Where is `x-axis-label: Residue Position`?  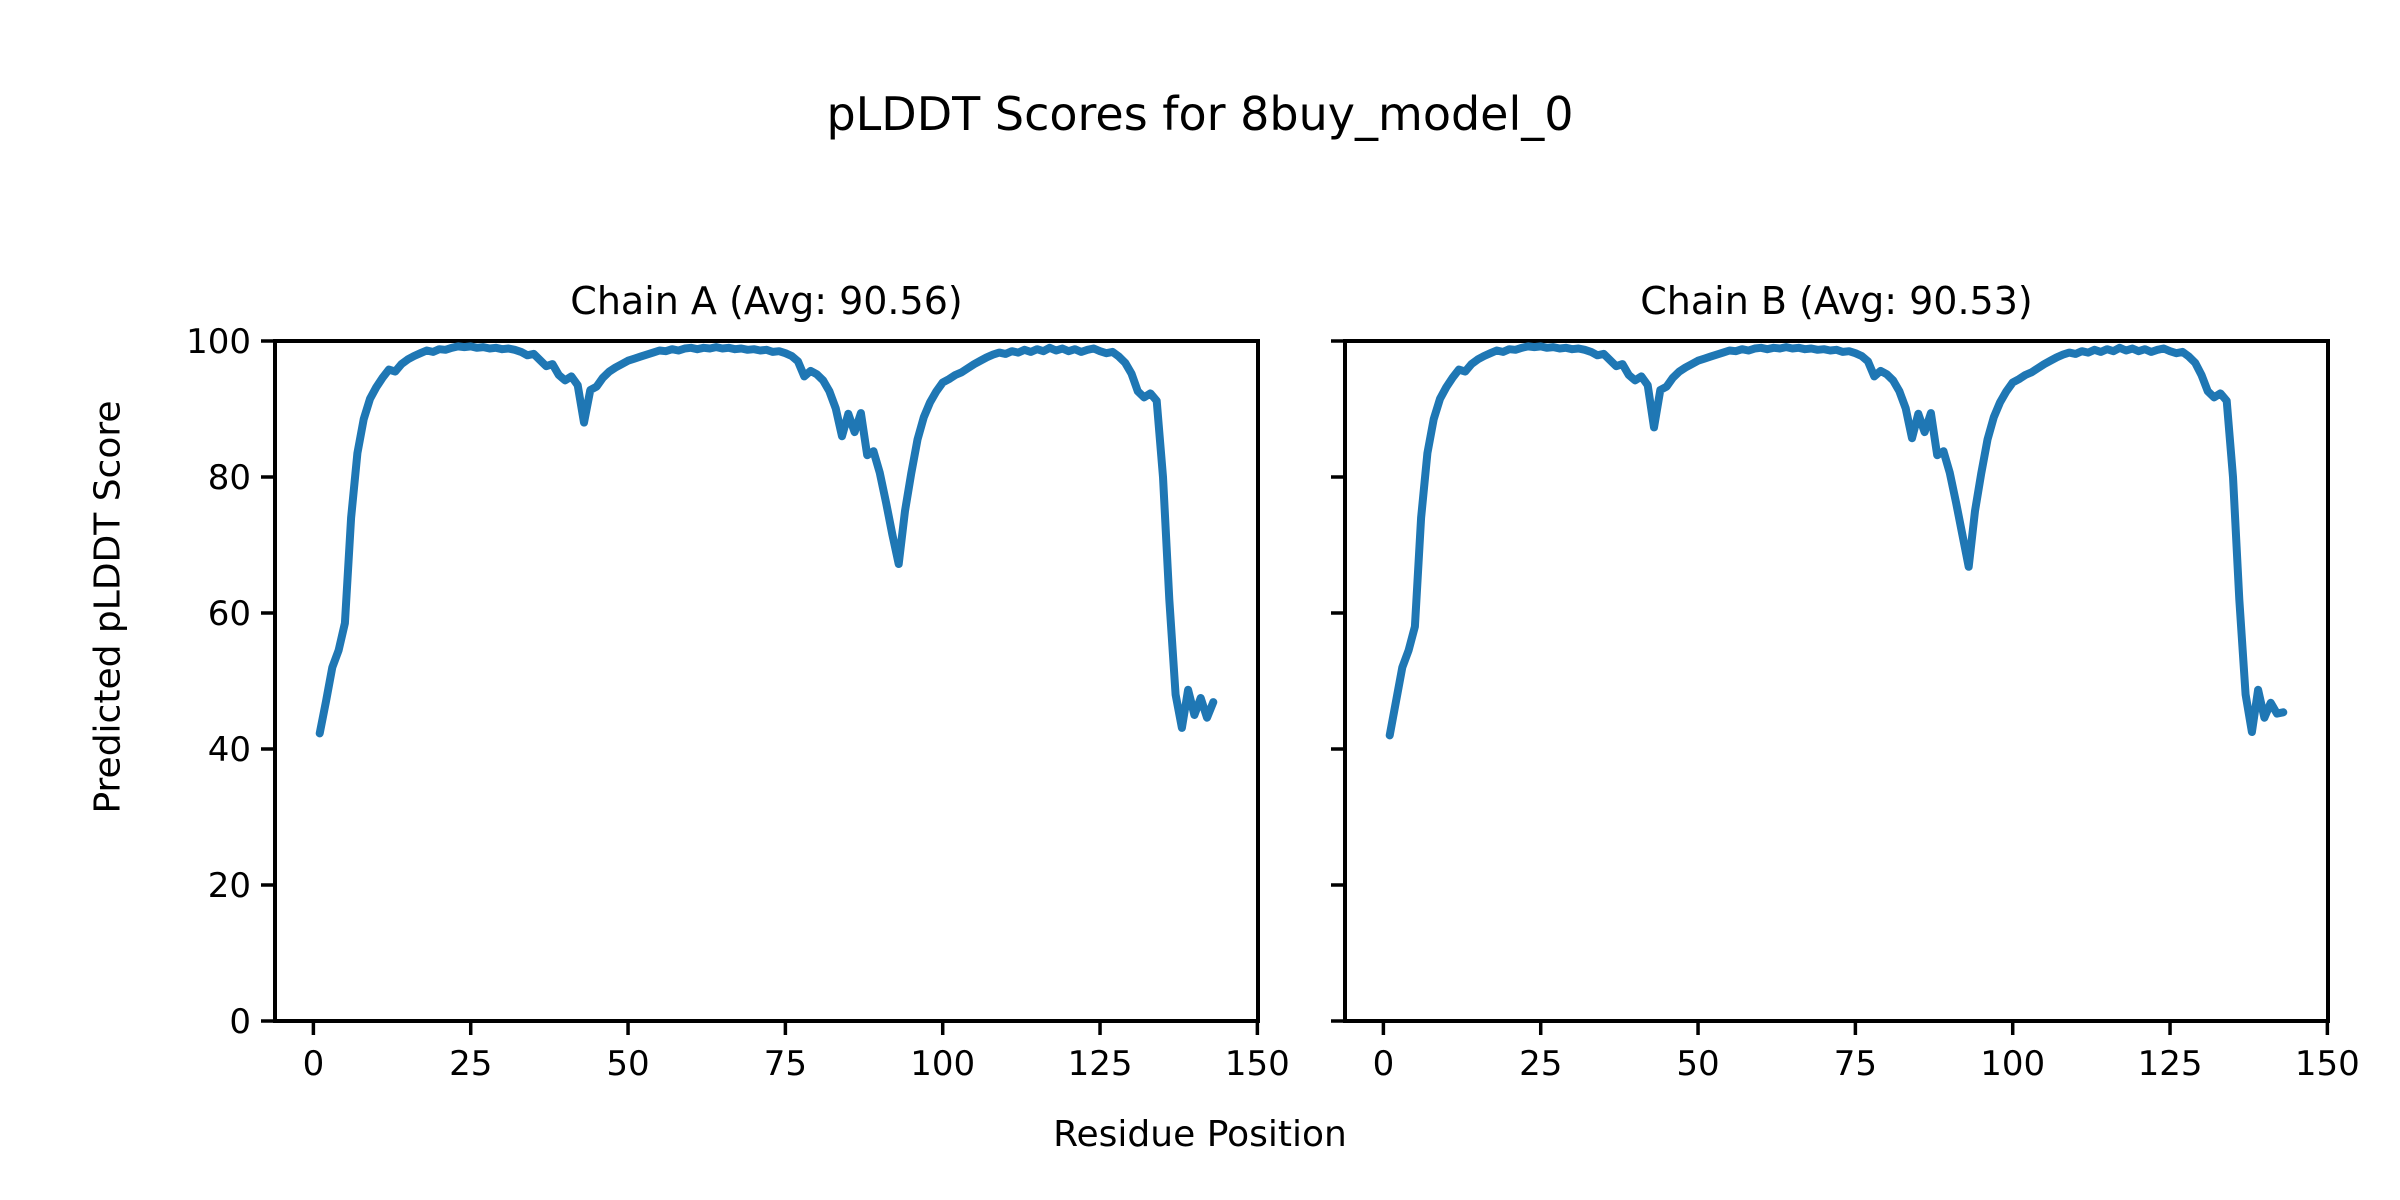 x-axis-label: Residue Position is located at coordinates (1200, 1134).